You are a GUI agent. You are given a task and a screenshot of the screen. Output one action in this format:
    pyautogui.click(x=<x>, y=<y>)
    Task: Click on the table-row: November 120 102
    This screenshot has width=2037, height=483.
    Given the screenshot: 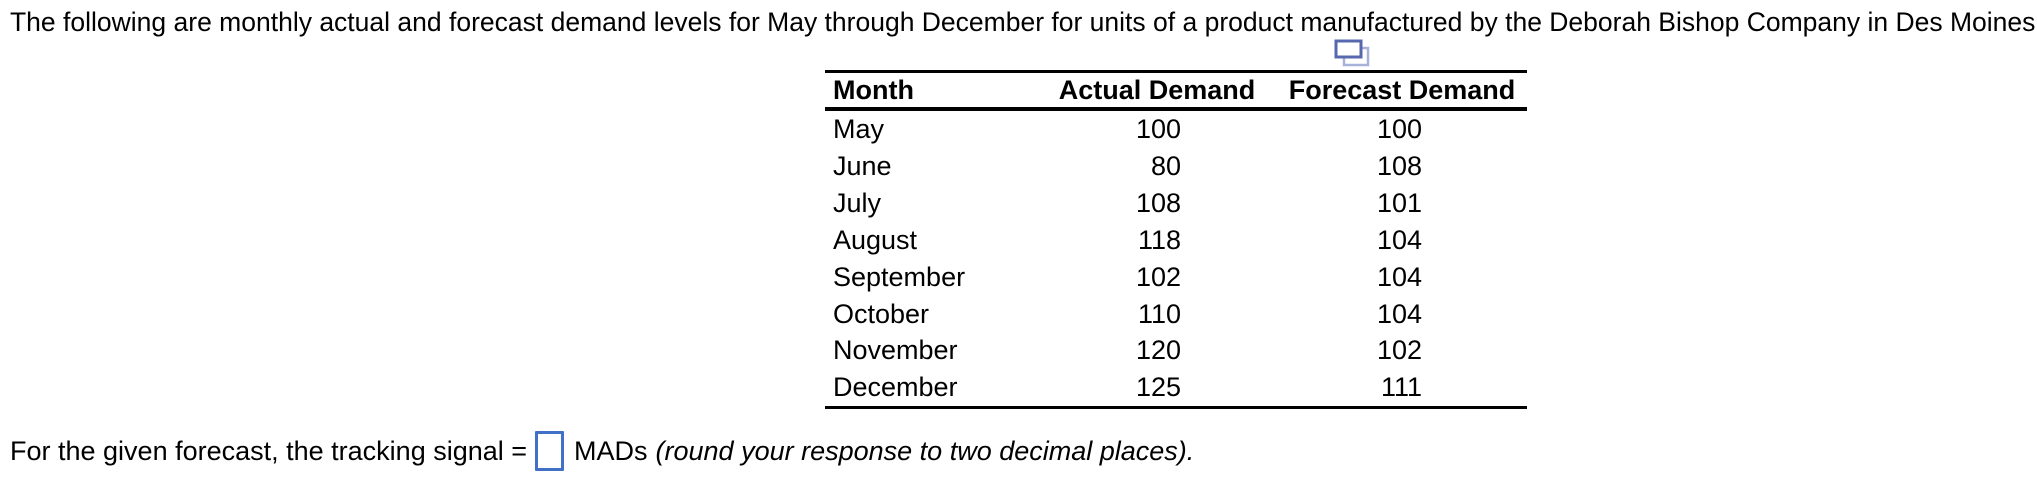 What is the action you would take?
    pyautogui.click(x=1176, y=350)
    